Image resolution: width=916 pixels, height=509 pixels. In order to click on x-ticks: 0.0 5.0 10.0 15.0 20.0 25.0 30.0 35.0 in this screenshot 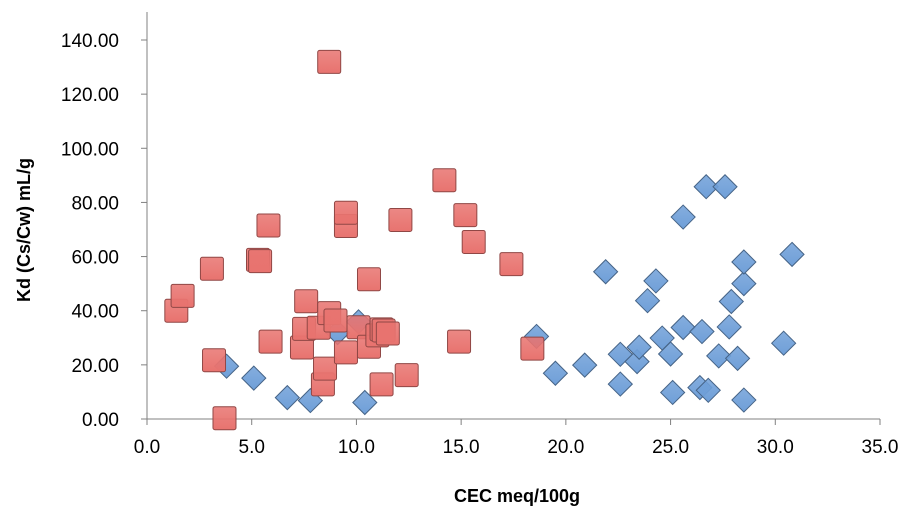, I will do `click(516, 438)`.